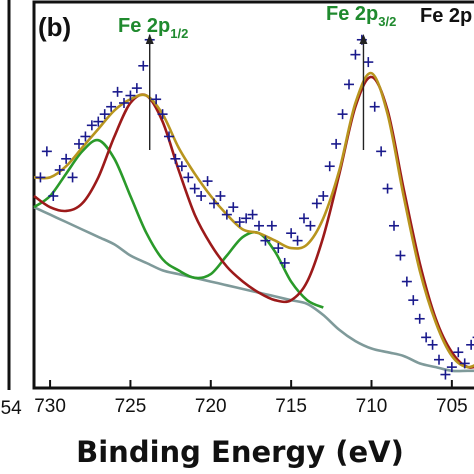 The height and width of the screenshot is (474, 474). Describe the element at coordinates (50, 406) in the screenshot. I see `x-tick-label: 730` at that location.